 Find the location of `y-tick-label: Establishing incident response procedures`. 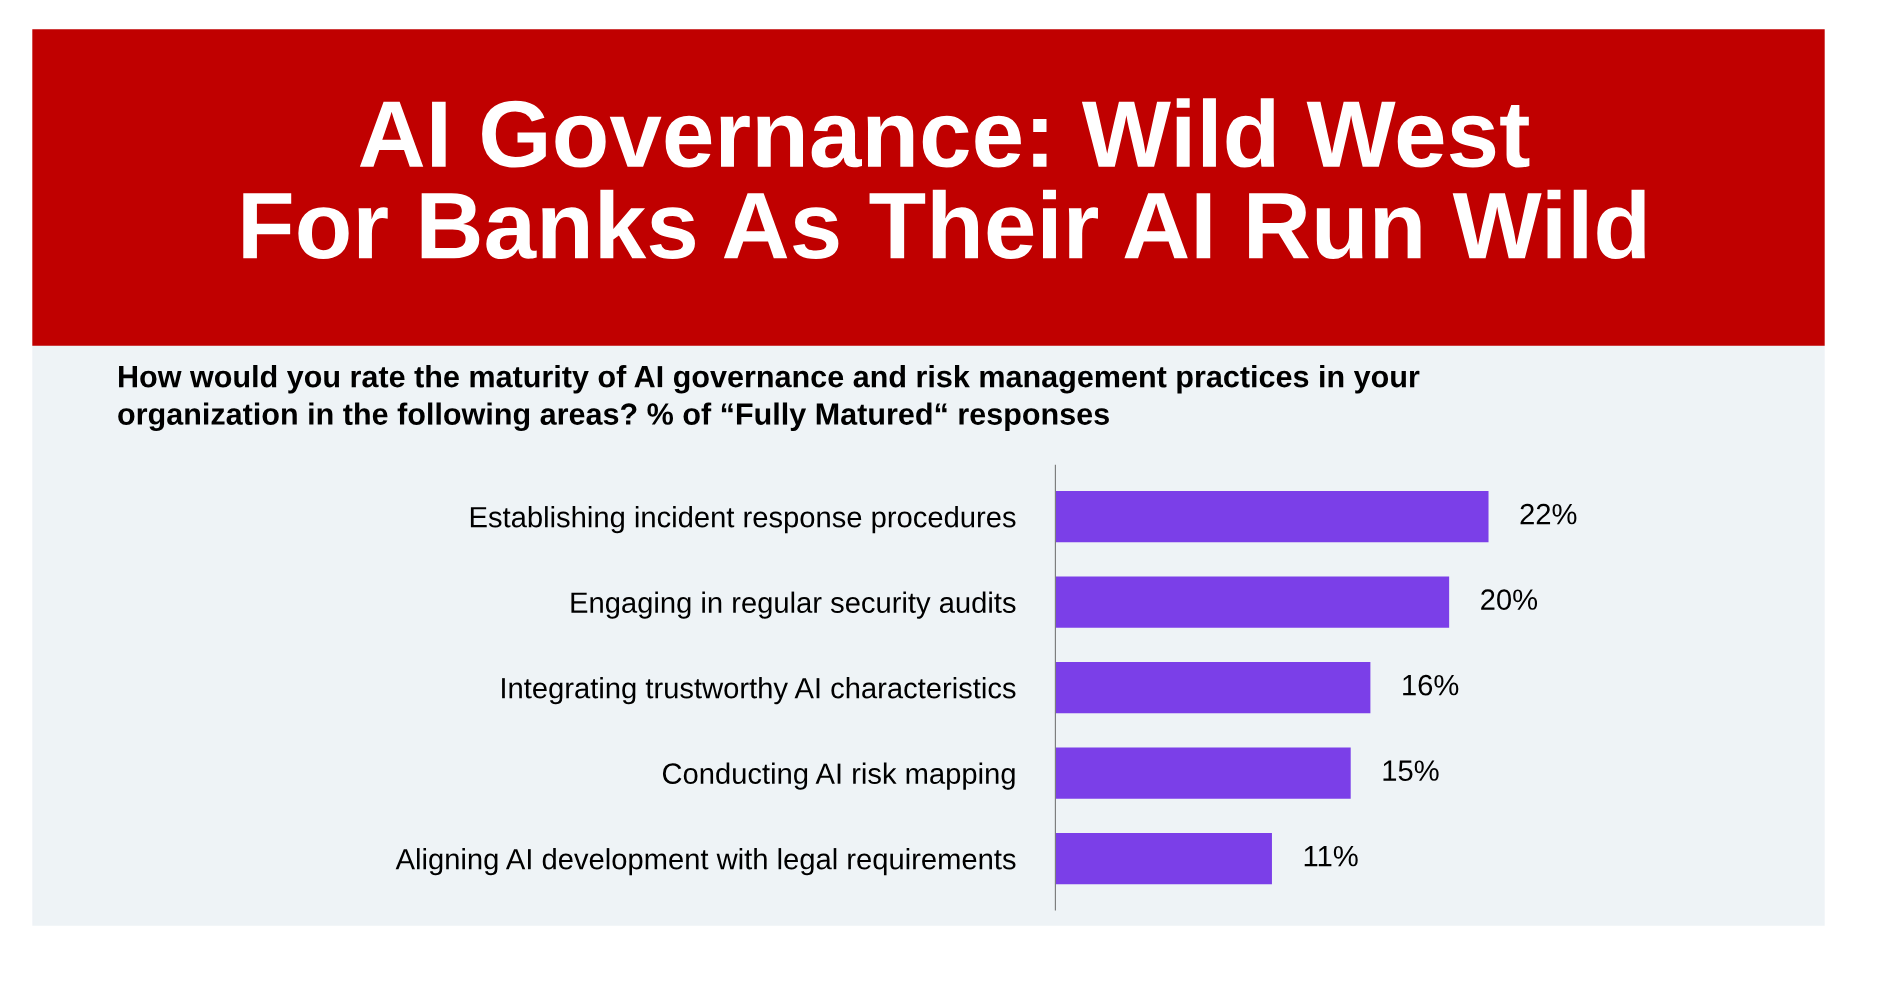

y-tick-label: Establishing incident response procedures is located at coordinates (743, 520).